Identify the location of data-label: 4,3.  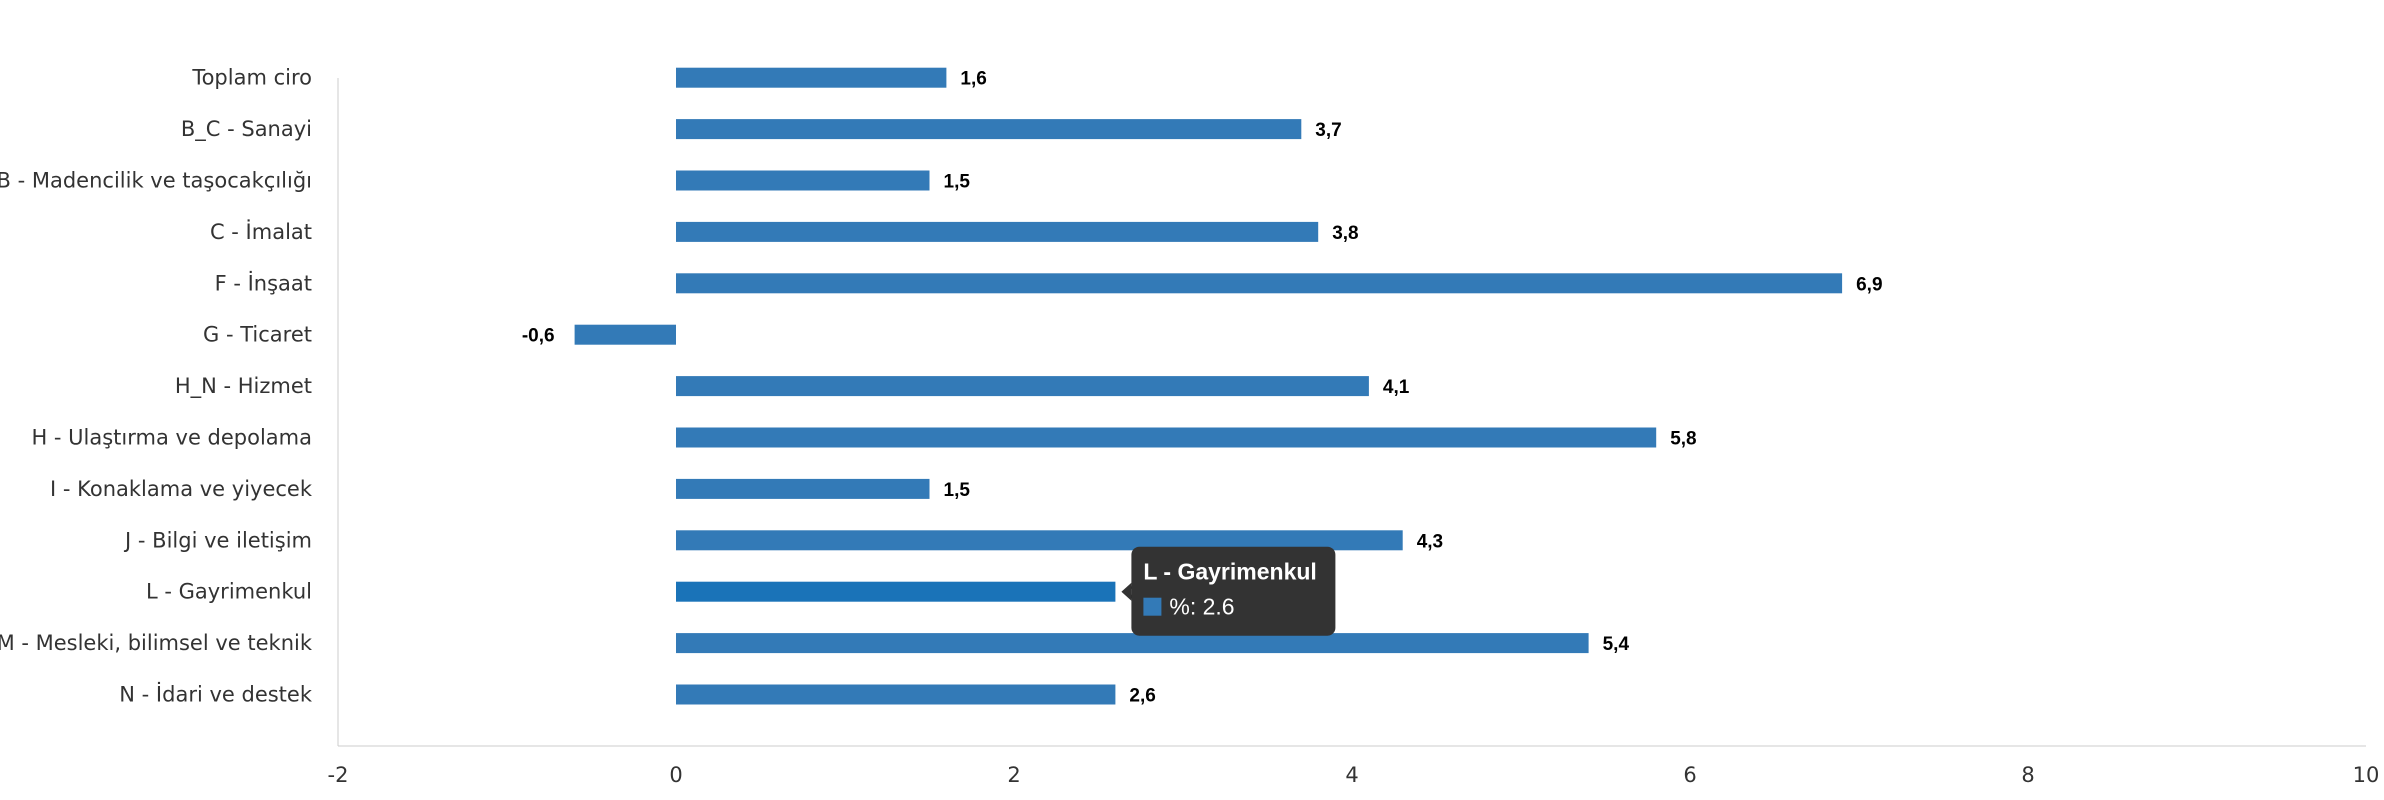
(1430, 541).